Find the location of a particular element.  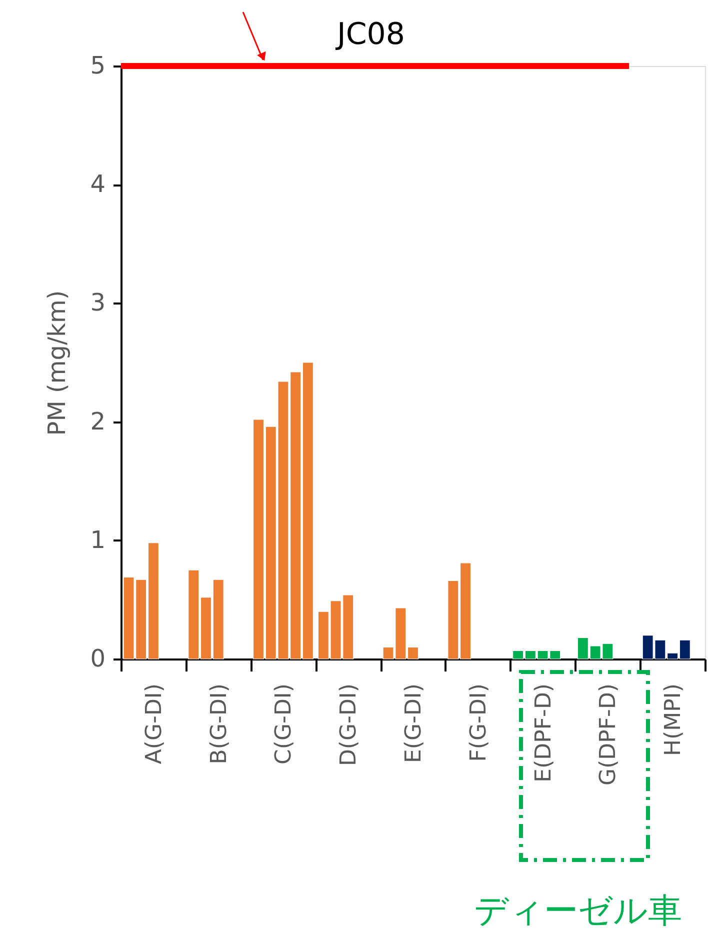

text: ディーゼル車 is located at coordinates (578, 911).